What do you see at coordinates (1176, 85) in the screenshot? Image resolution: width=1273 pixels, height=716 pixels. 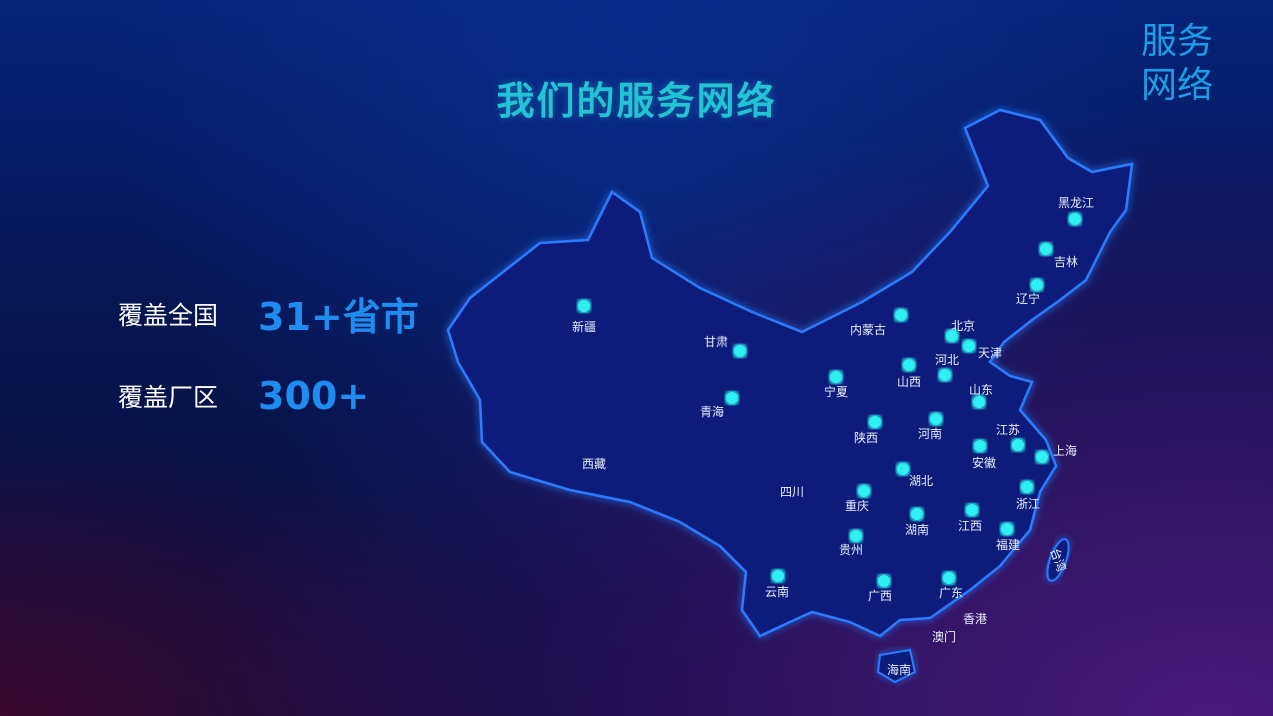 I see `corner-title-line: 网络` at bounding box center [1176, 85].